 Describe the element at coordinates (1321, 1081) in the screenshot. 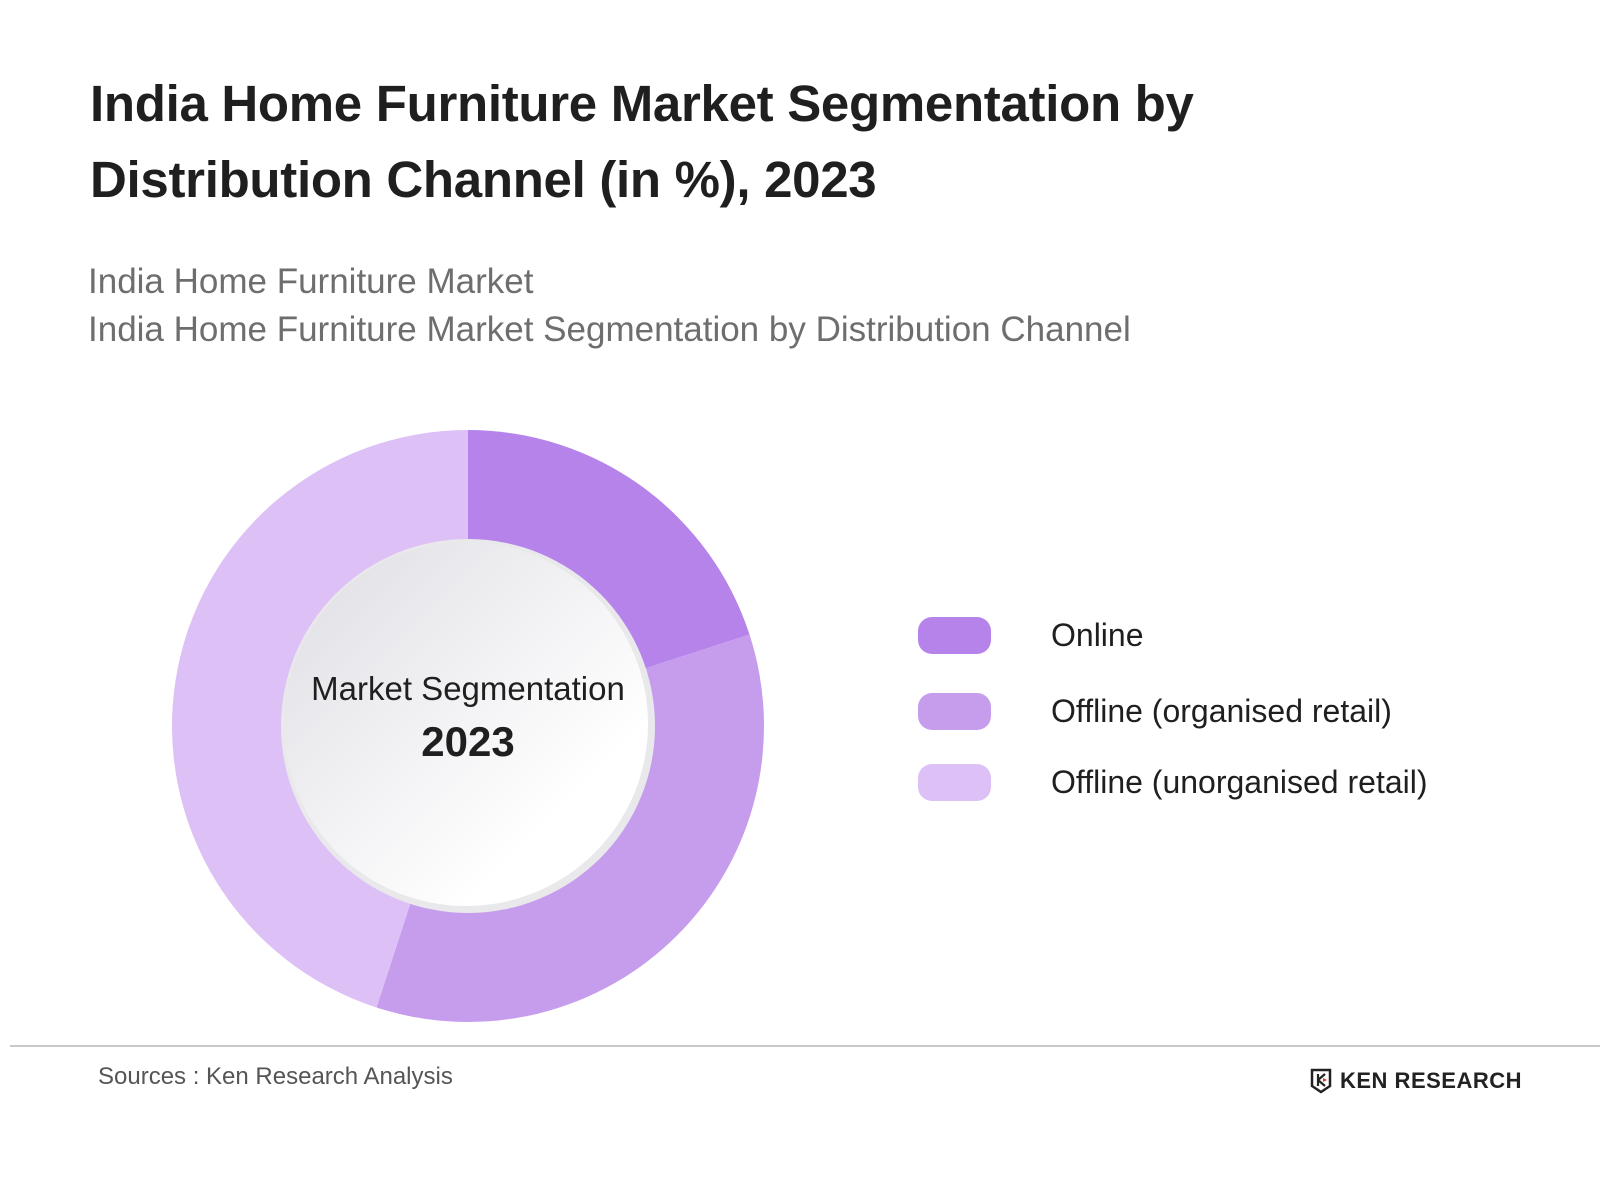

I see `ken-research-logo-icon` at that location.